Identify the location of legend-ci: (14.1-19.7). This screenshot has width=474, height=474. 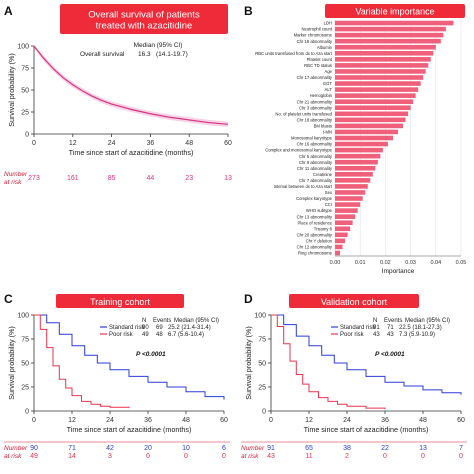
(172, 54).